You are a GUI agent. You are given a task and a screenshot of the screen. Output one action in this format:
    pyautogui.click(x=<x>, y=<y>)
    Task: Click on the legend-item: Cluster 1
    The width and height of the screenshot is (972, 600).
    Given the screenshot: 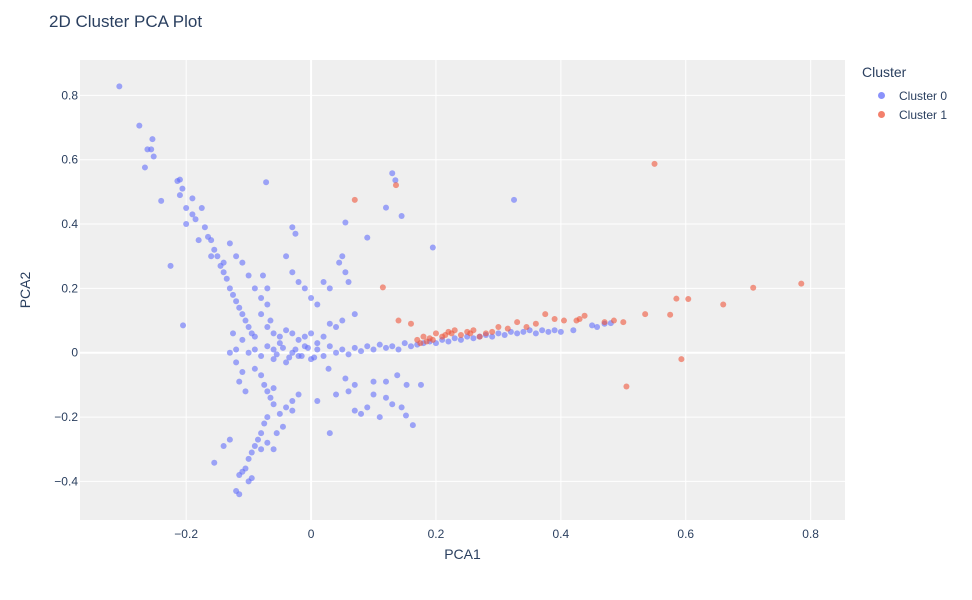 What is the action you would take?
    pyautogui.click(x=904, y=114)
    